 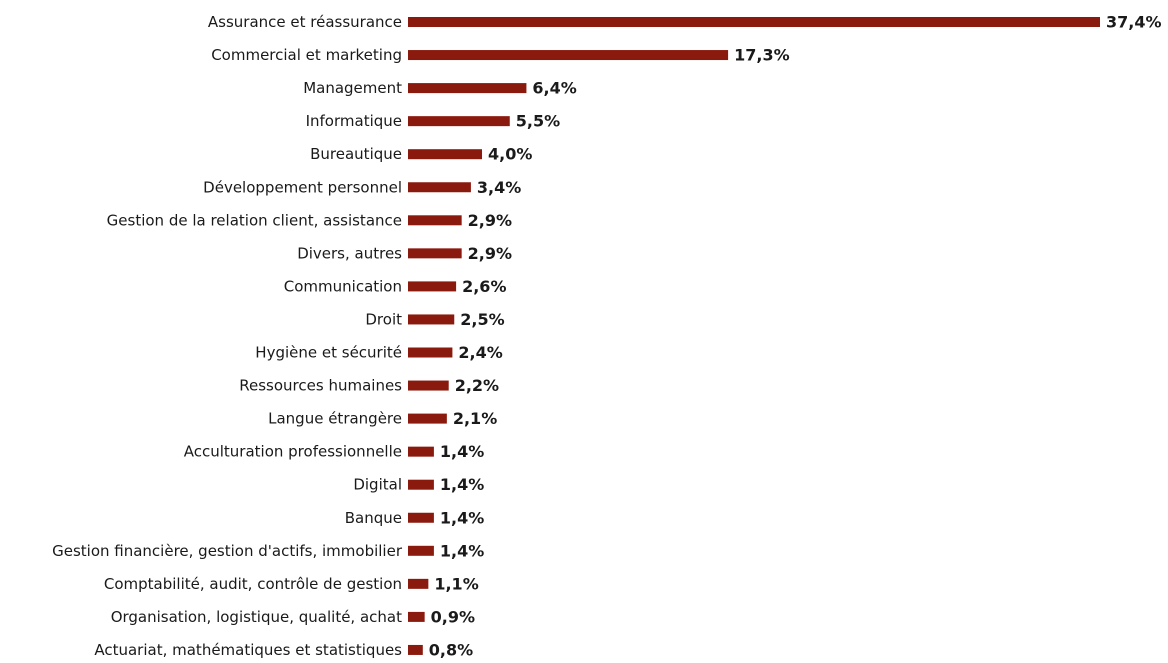 I want to click on value-label: 2,5%, so click(x=482, y=319).